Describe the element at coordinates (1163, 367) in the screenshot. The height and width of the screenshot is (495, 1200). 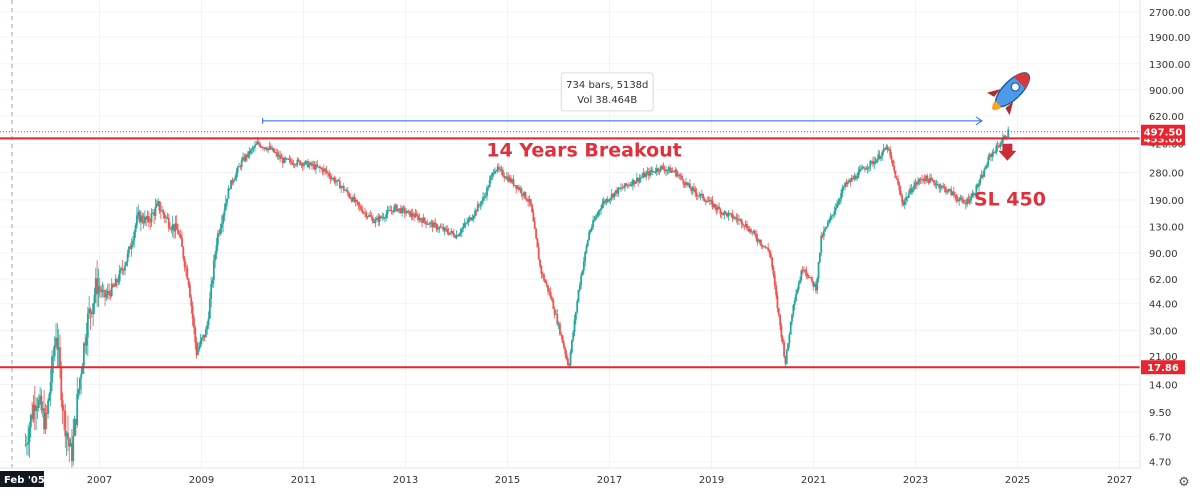
I see `axis-price-tag` at that location.